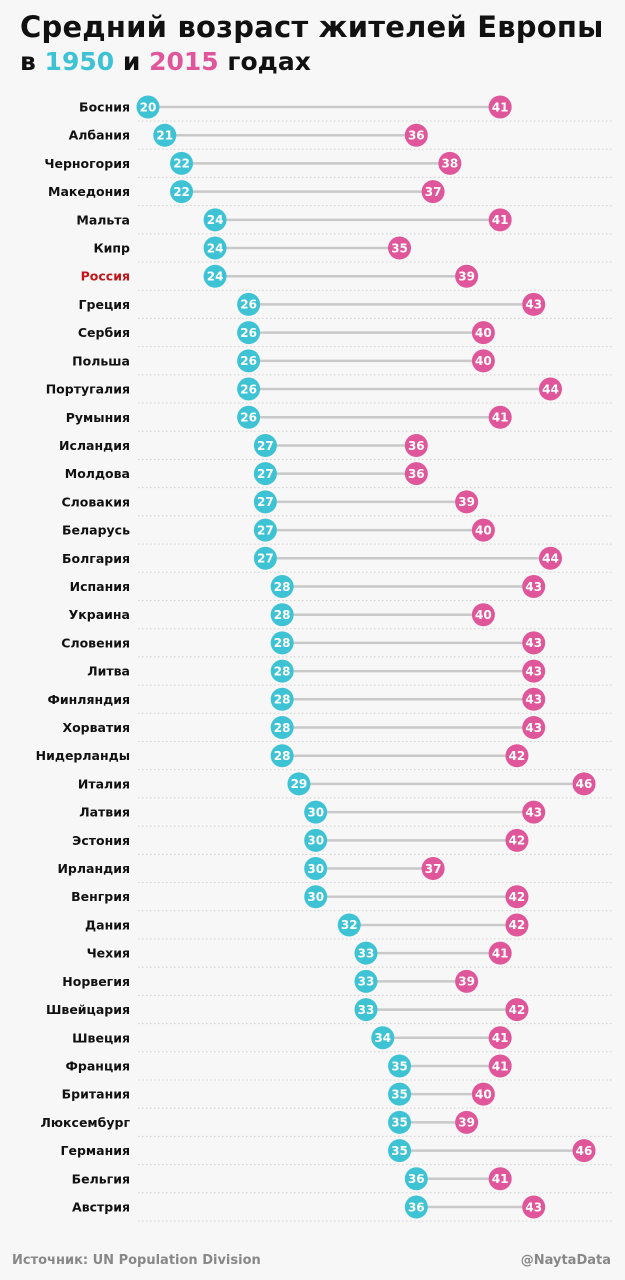  What do you see at coordinates (94, 445) in the screenshot?
I see `country-label: Исландия` at bounding box center [94, 445].